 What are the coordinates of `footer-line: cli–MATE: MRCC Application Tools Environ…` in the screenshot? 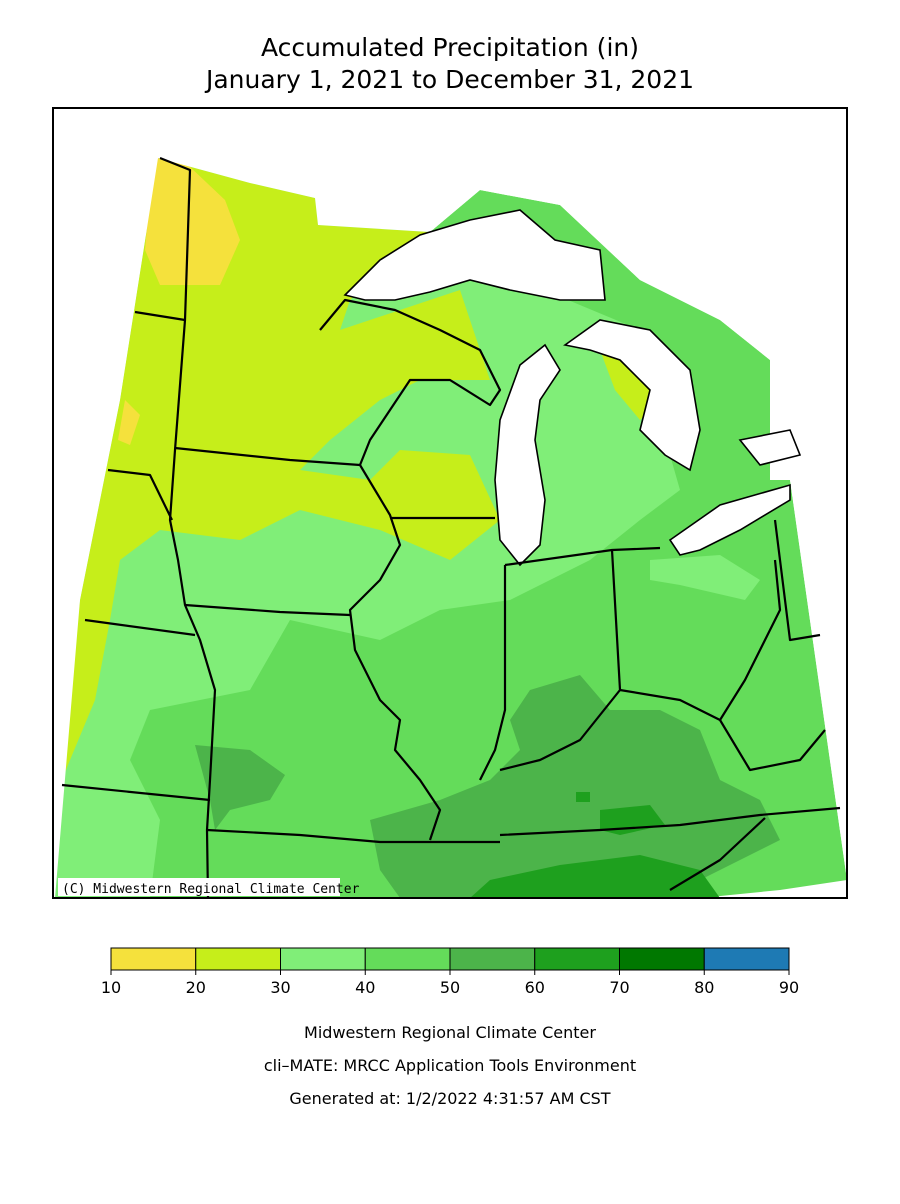 It's located at (450, 1065).